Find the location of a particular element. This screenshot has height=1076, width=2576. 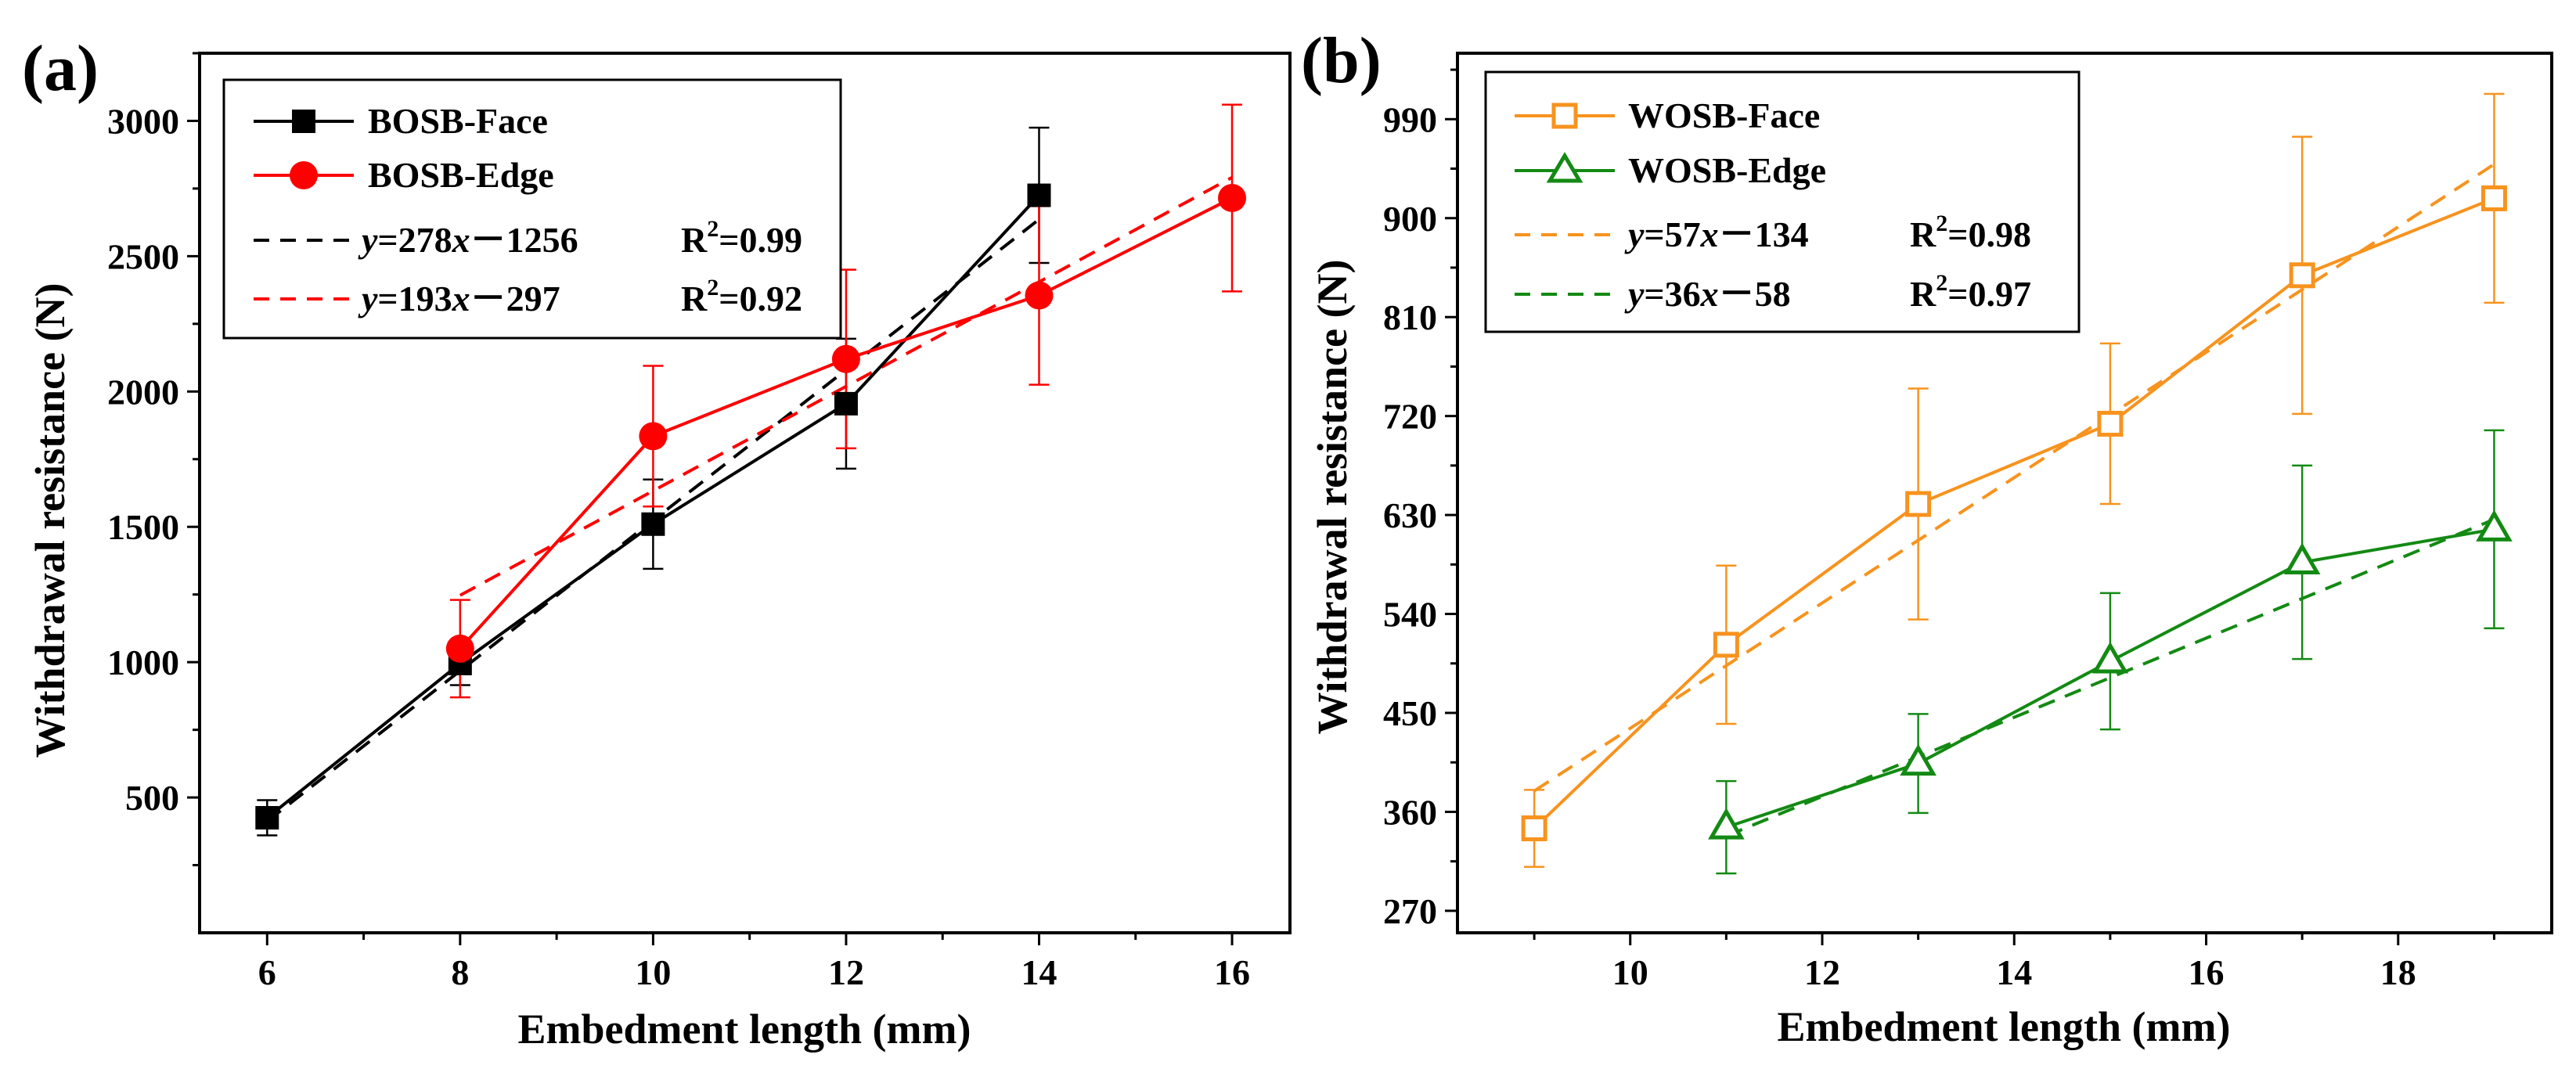

y-tick-label-270: 270 is located at coordinates (1410, 911).